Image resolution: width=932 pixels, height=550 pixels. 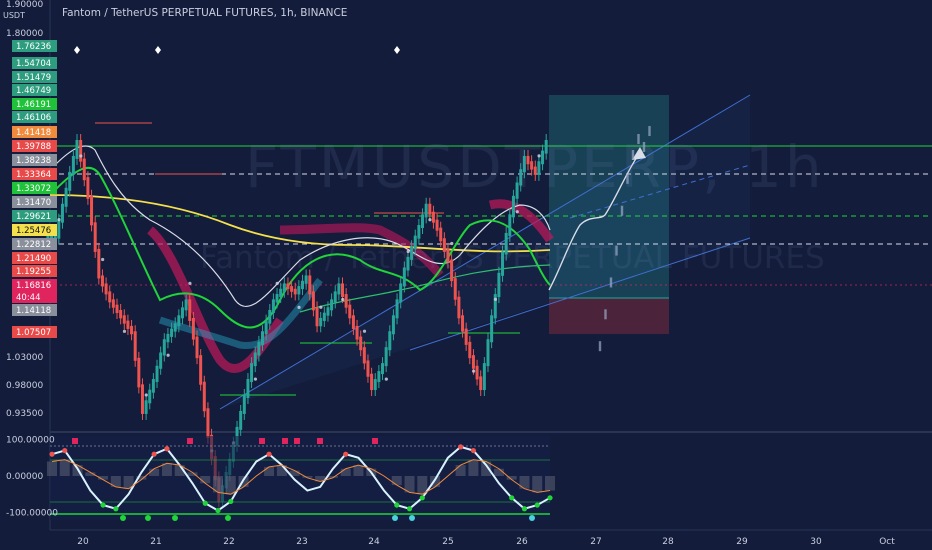 I want to click on time-axis-tick-label: 22, so click(x=228, y=542).